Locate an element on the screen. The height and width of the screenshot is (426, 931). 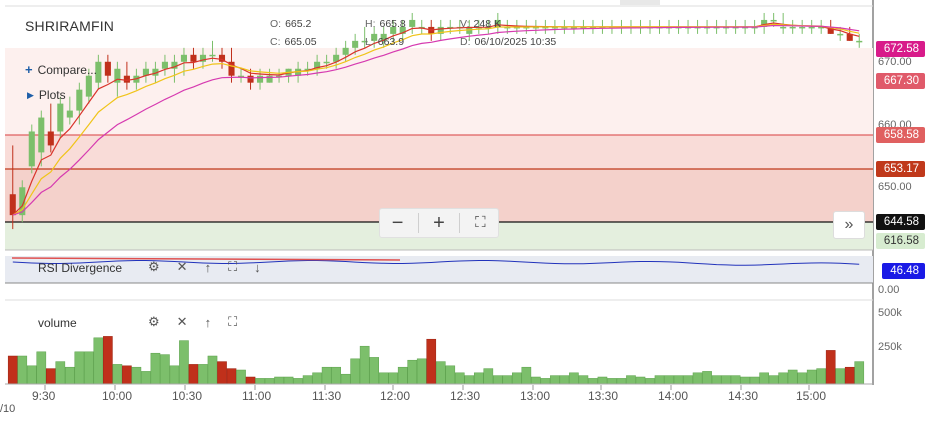
time-axis-label: 12:30 is located at coordinates (465, 396).